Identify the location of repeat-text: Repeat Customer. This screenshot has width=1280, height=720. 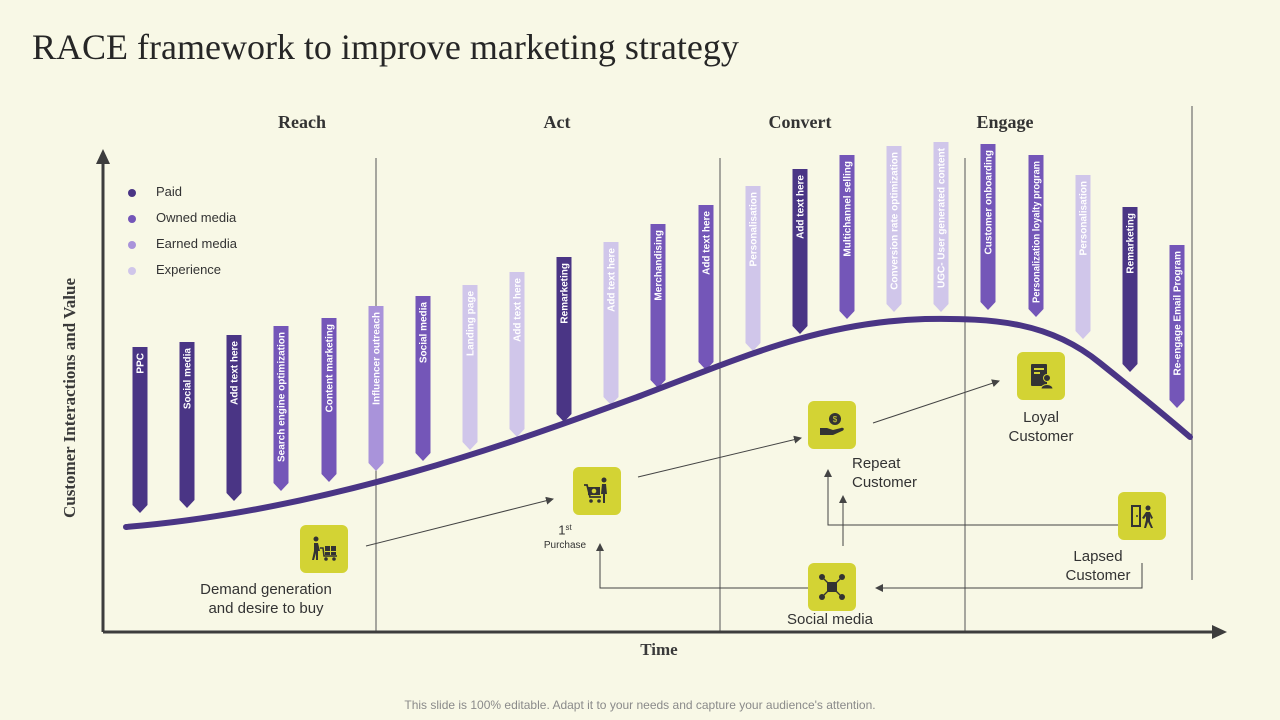
(885, 473).